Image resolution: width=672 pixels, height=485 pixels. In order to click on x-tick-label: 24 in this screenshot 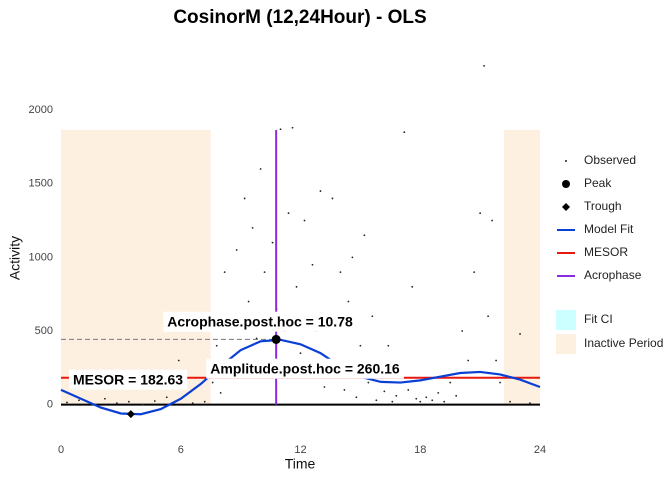, I will do `click(540, 450)`.